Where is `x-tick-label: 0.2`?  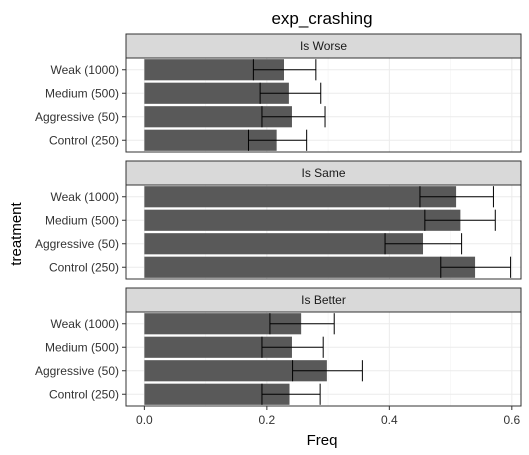 x-tick-label: 0.2 is located at coordinates (267, 420).